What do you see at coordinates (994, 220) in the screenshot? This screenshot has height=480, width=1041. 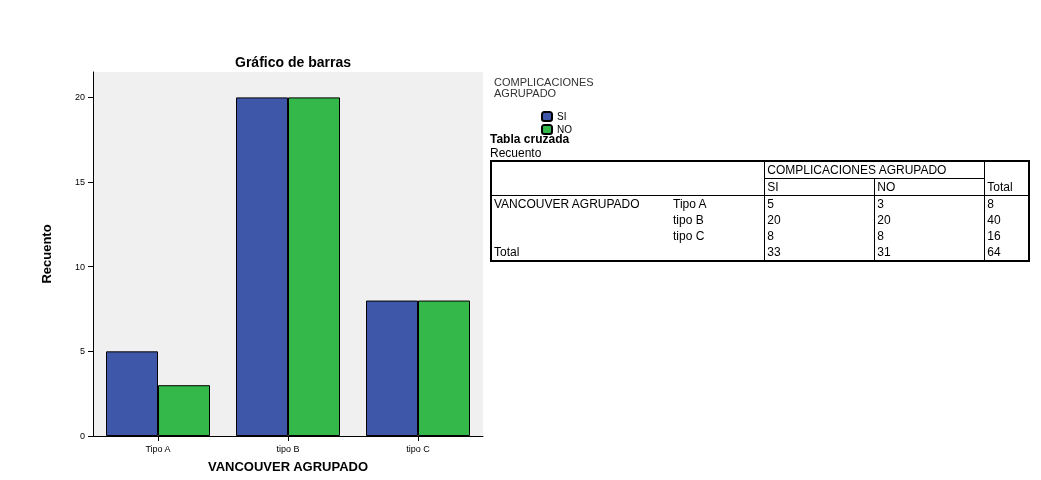 I see `text: 40` at bounding box center [994, 220].